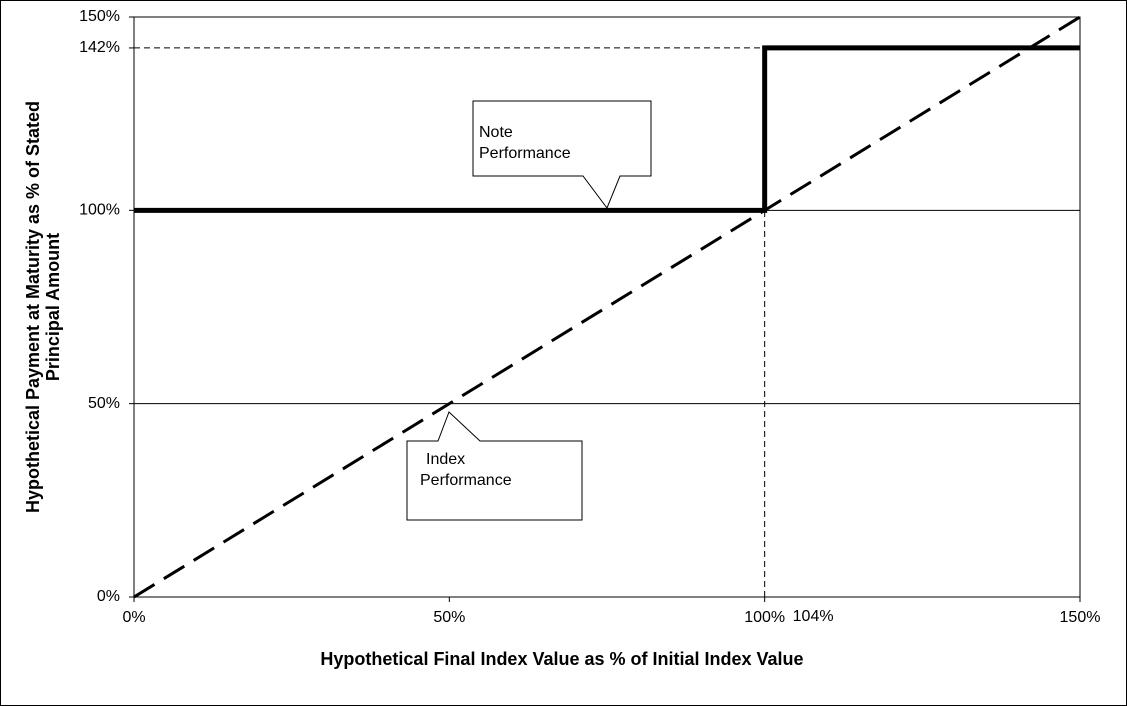  What do you see at coordinates (449, 617) in the screenshot?
I see `x-tick-label: 50%` at bounding box center [449, 617].